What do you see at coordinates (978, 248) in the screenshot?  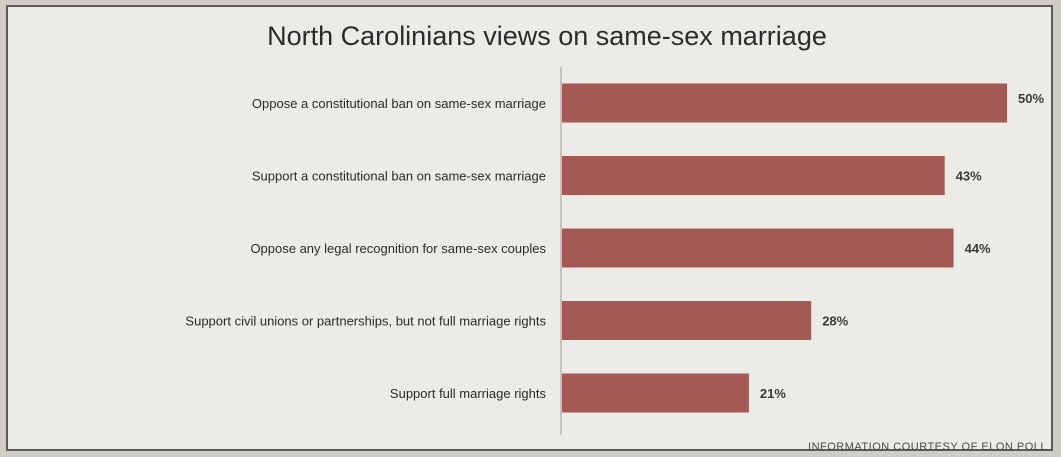 I see `value-label: 44%` at bounding box center [978, 248].